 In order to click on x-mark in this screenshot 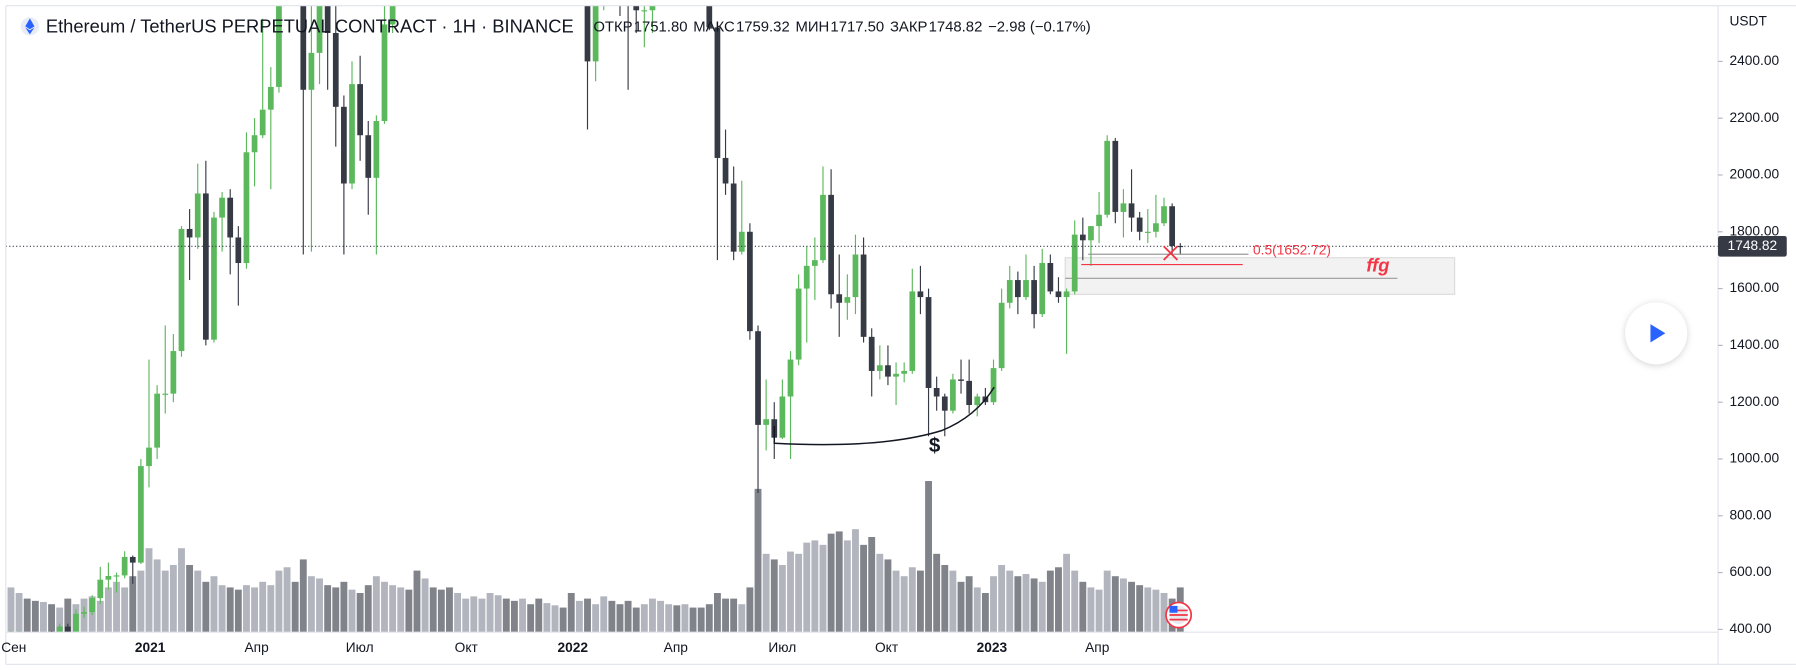, I will do `click(1171, 253)`.